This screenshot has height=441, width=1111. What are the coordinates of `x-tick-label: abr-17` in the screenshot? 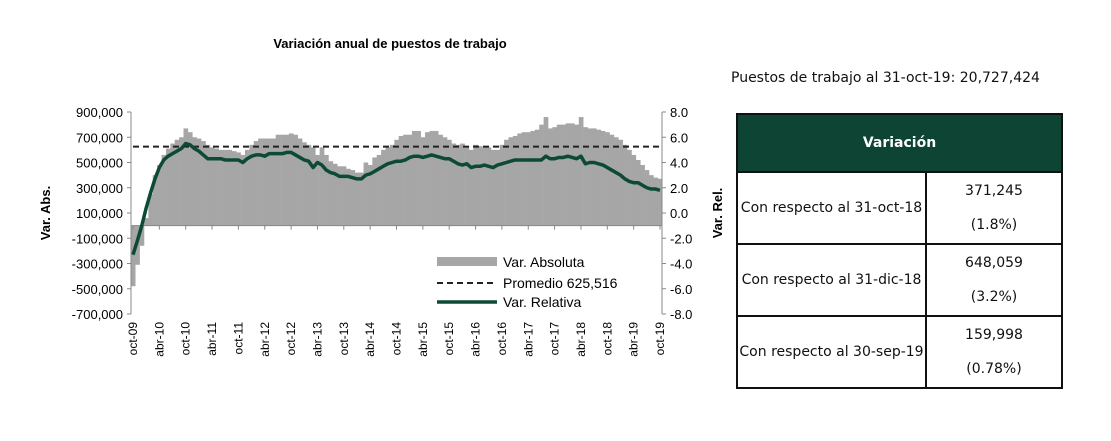 It's located at (528, 339).